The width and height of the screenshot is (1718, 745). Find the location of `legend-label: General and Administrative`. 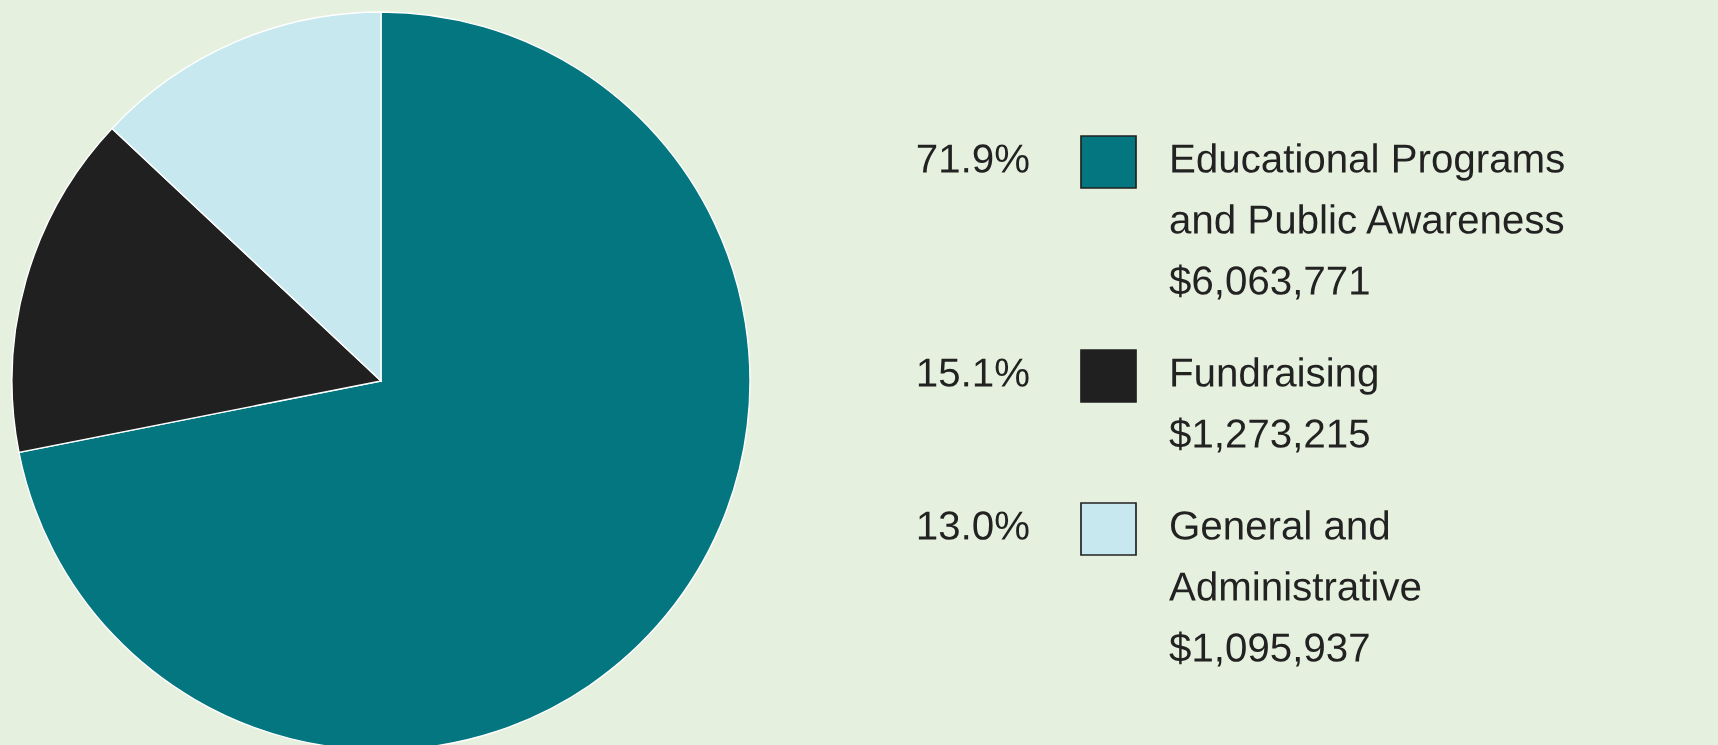

legend-label: General and Administrative is located at coordinates (1295, 555).